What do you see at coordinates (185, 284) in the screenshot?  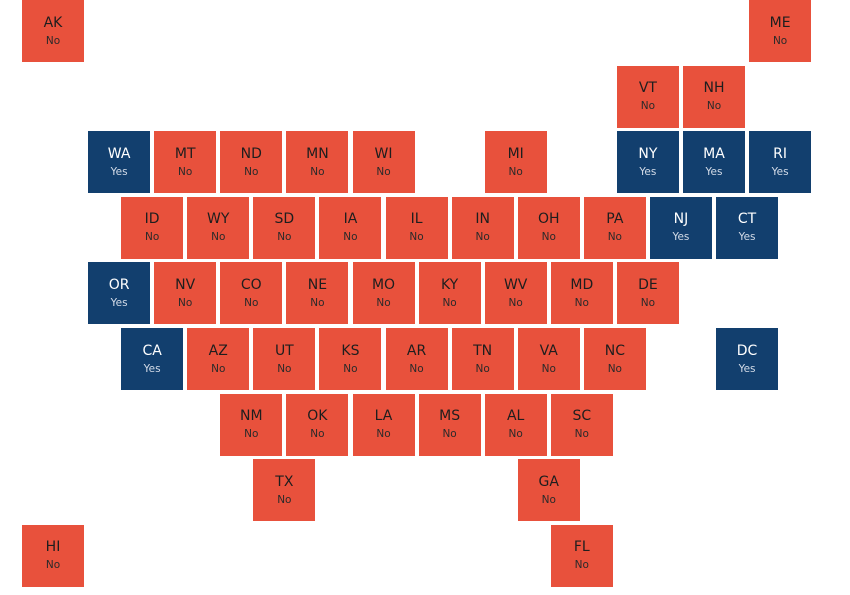 I see `state-abbr: NV` at bounding box center [185, 284].